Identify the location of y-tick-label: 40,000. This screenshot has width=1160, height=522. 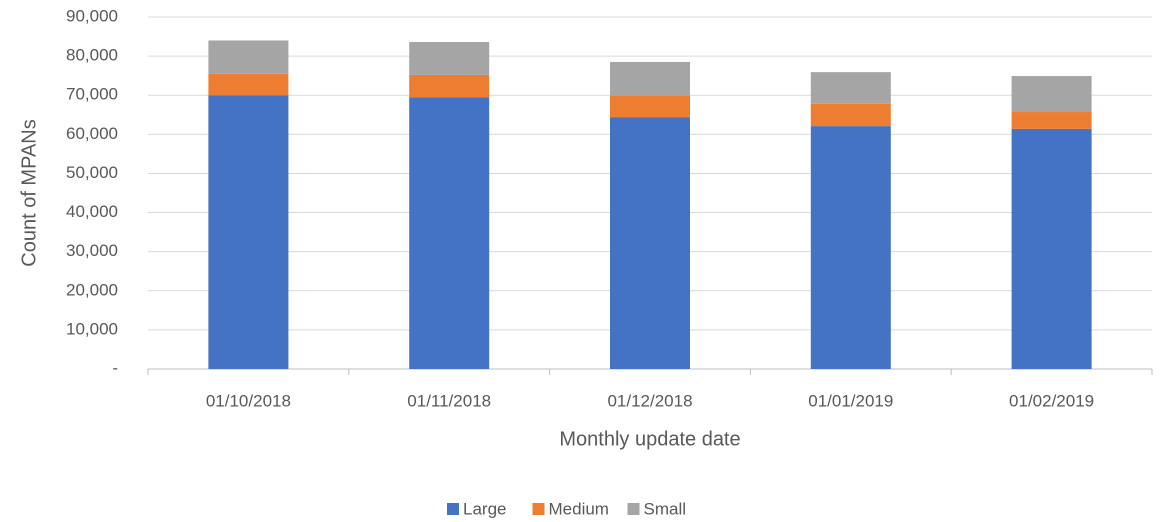
(92, 211).